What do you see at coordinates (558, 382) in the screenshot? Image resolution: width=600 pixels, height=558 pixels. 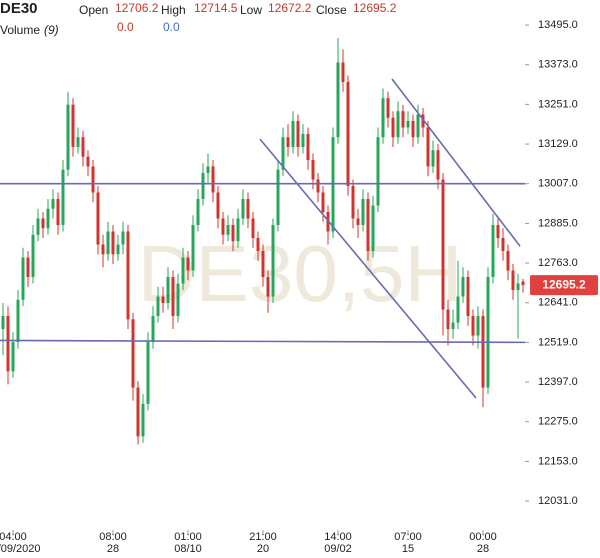 I see `y-tick-label: 12397.0` at bounding box center [558, 382].